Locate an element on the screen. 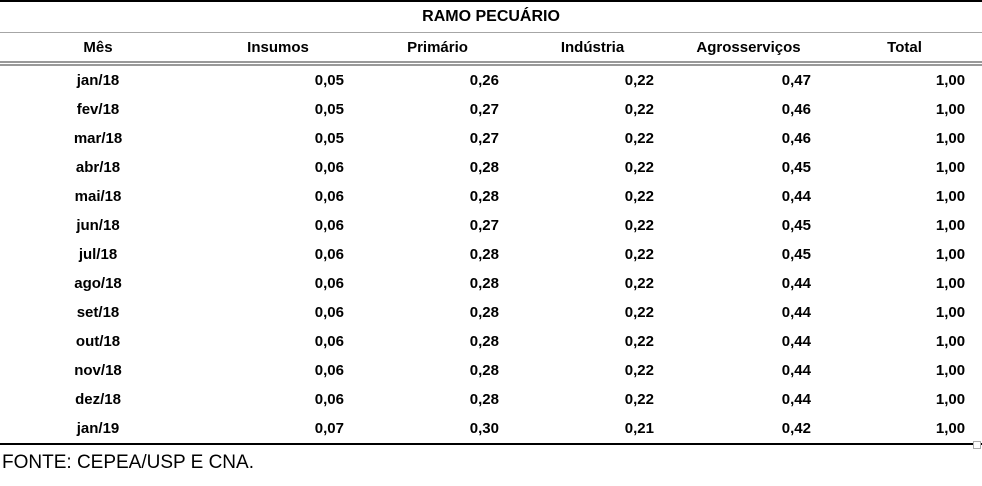 This screenshot has height=486, width=982. table-row: mai/18 0,06 0,28 0,22 0,44 1,00 is located at coordinates (491, 196).